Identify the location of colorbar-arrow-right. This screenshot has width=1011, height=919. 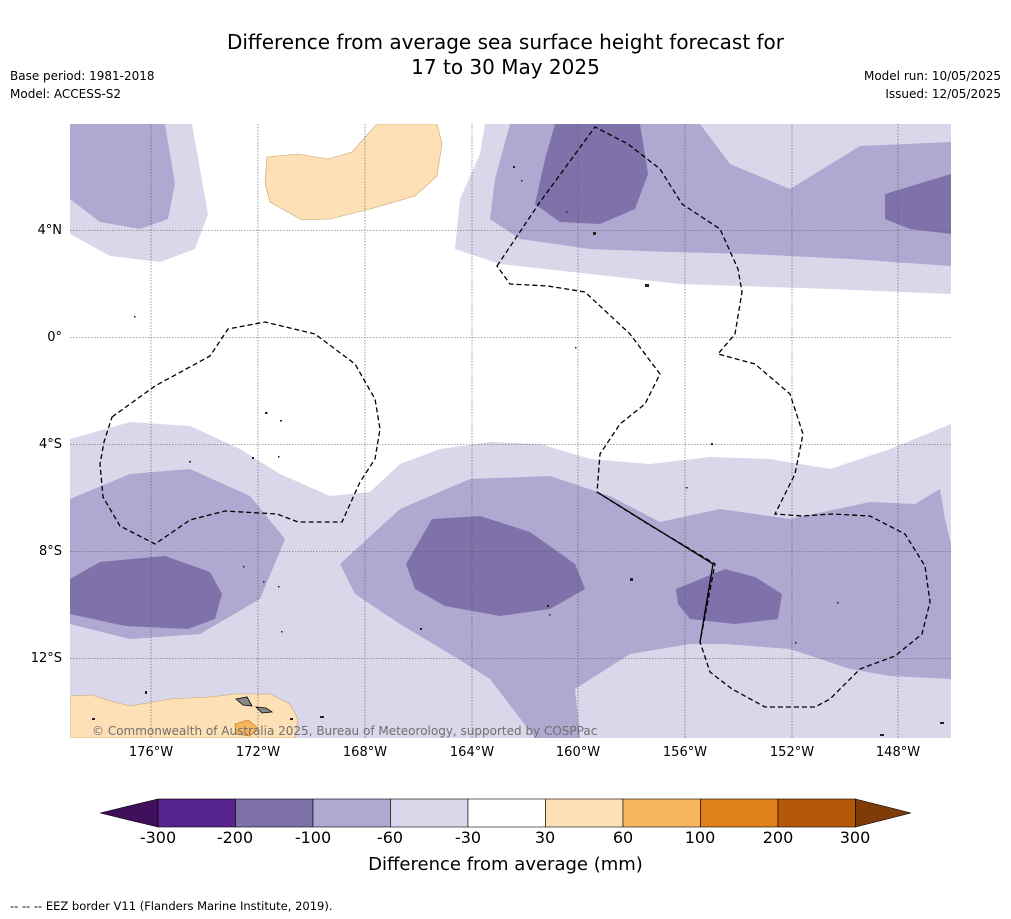
(883, 813).